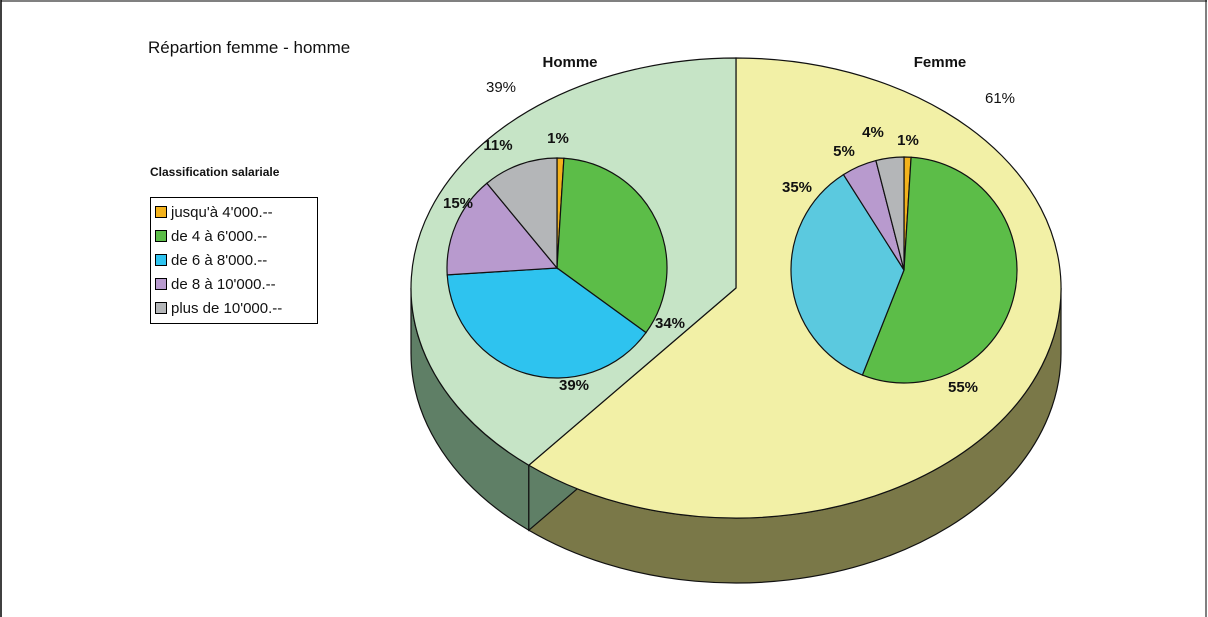 The width and height of the screenshot is (1208, 617). Describe the element at coordinates (227, 308) in the screenshot. I see `legend-label-5: plus de 10'000.--` at that location.